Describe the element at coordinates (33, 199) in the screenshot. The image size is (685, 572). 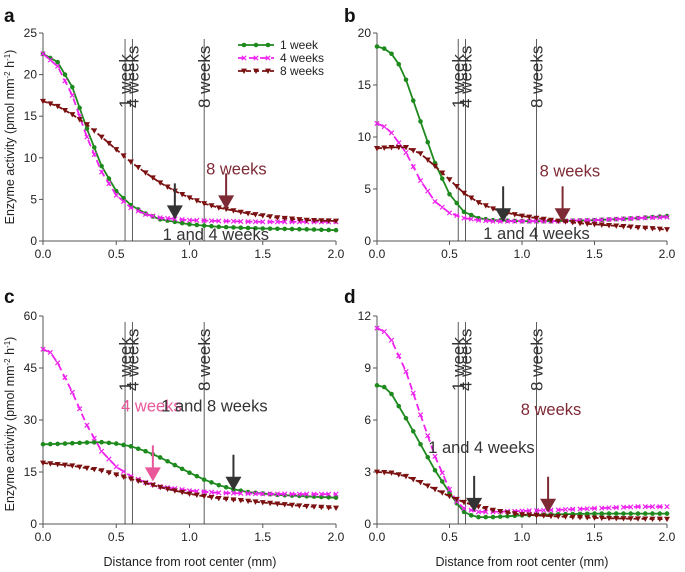
I see `y-tick-label: 5` at that location.